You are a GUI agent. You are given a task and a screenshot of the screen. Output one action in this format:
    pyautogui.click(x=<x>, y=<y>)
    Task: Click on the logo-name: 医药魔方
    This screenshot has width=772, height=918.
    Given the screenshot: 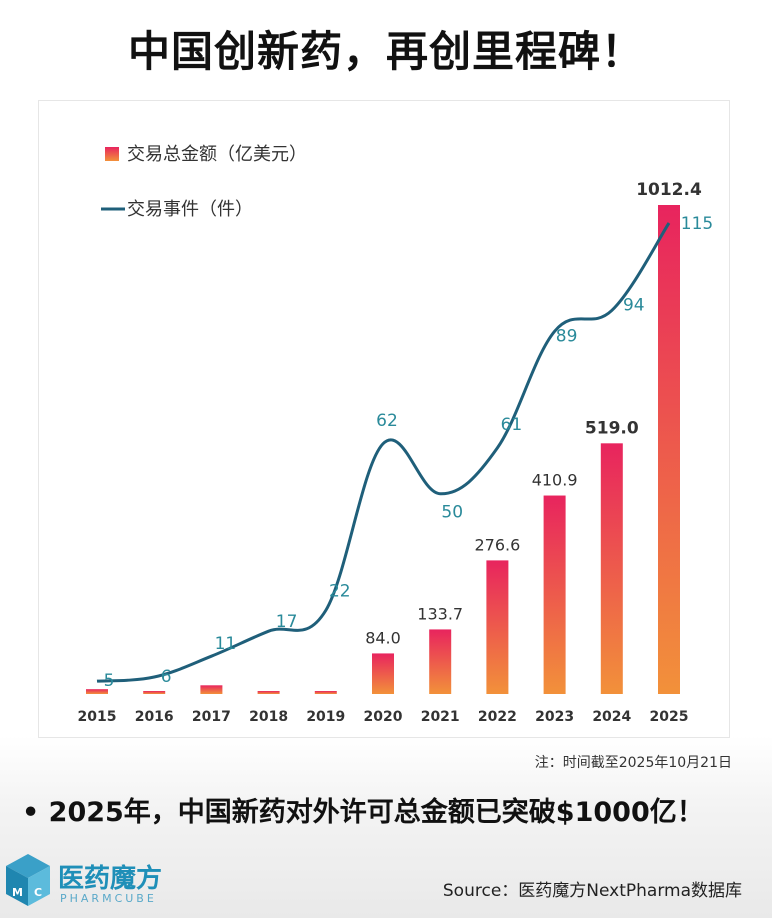 What is the action you would take?
    pyautogui.click(x=110, y=879)
    